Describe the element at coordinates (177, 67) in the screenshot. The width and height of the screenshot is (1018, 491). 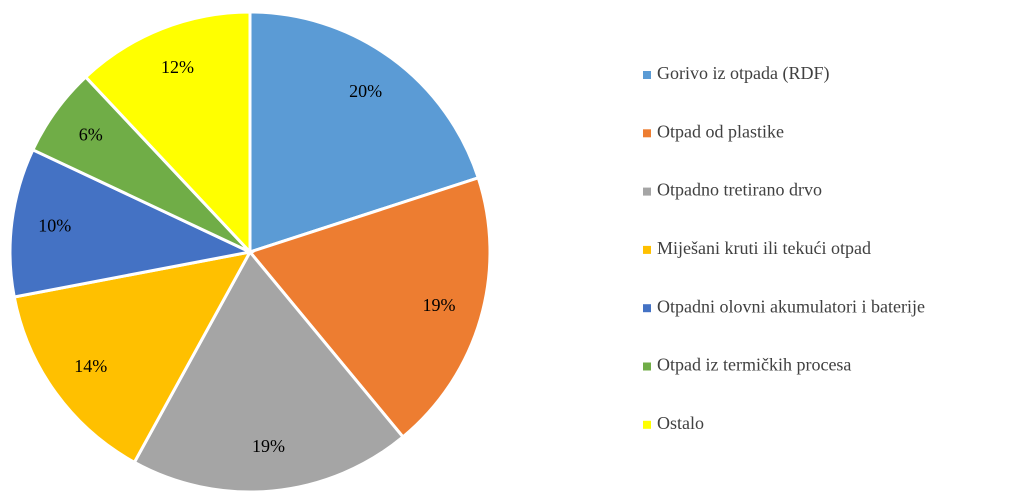
I see `data-label: 12%` at that location.